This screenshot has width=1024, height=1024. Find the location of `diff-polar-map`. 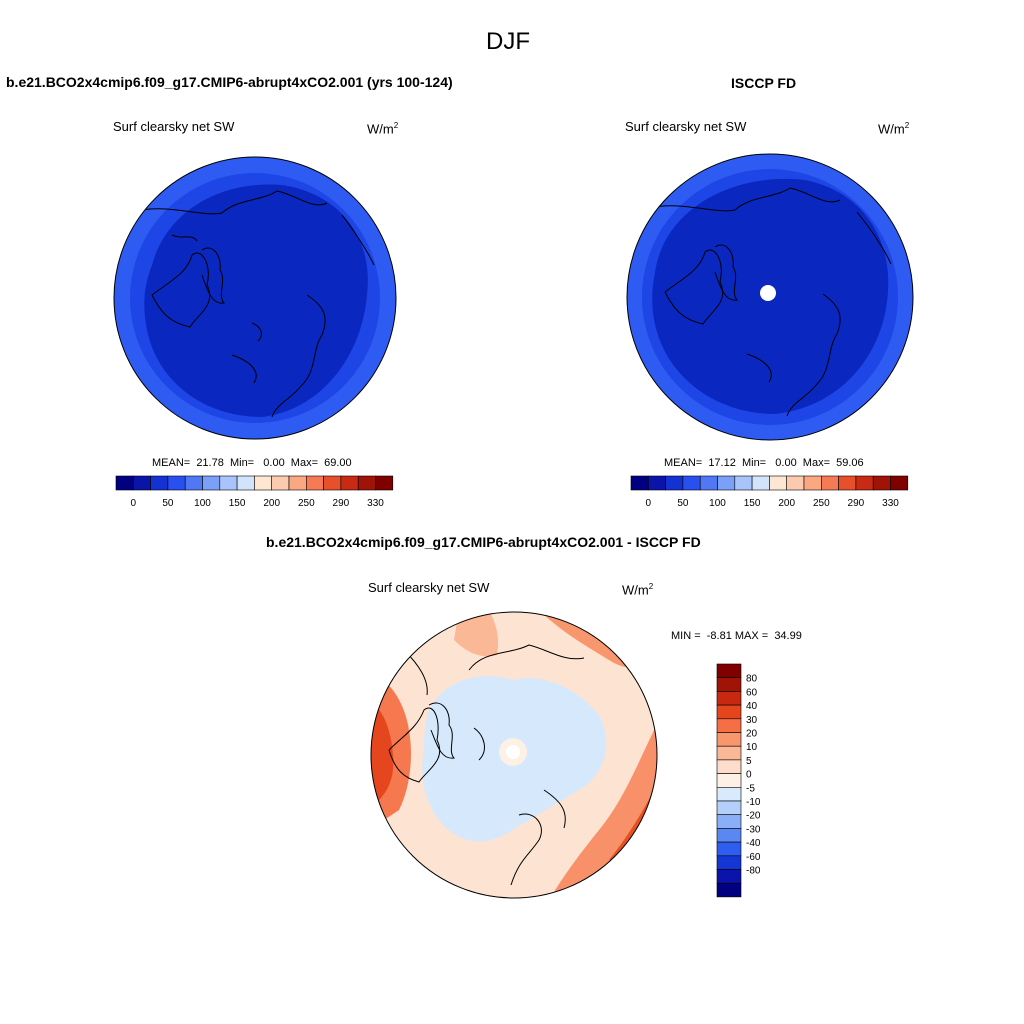

diff-polar-map is located at coordinates (514, 755).